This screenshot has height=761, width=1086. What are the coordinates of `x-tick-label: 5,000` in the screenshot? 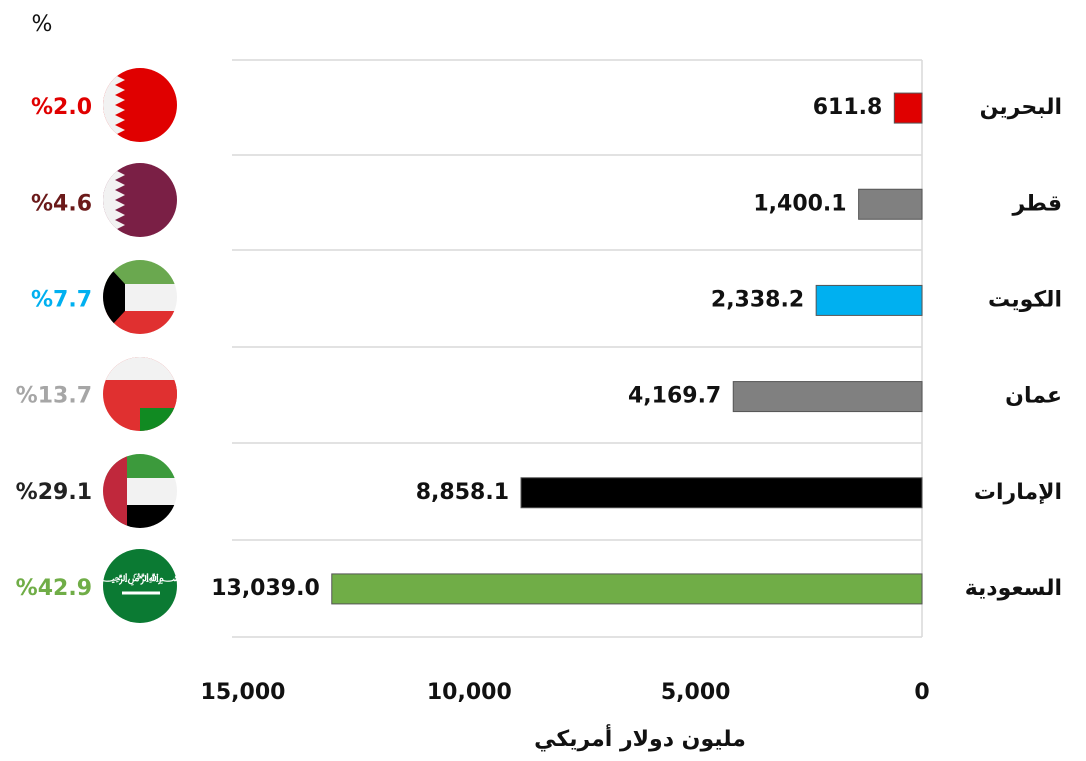 It's located at (696, 692).